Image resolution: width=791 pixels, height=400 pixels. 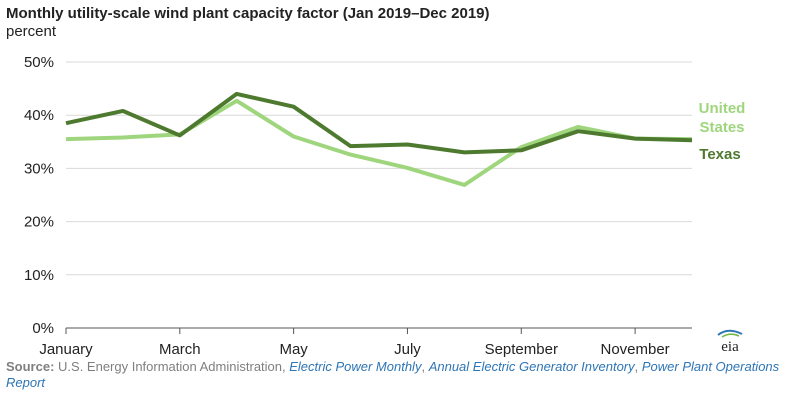 What do you see at coordinates (39, 168) in the screenshot?
I see `y-tick-label: 30%` at bounding box center [39, 168].